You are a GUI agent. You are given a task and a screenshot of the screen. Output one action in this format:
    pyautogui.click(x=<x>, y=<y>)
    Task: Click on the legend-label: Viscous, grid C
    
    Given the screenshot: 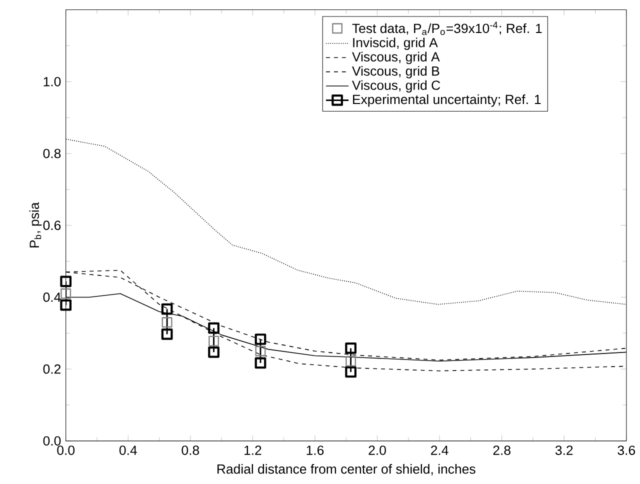 What is the action you would take?
    pyautogui.click(x=396, y=86)
    